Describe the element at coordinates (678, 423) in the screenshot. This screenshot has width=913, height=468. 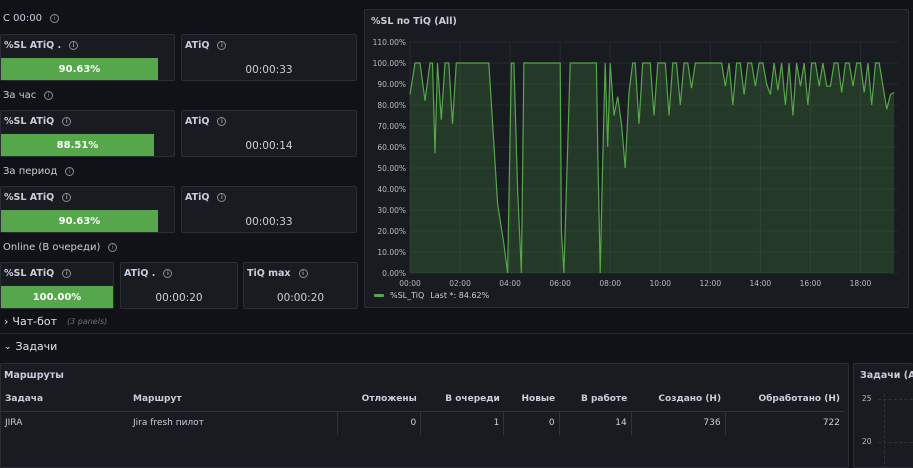
I see `table-cell: 736` at that location.